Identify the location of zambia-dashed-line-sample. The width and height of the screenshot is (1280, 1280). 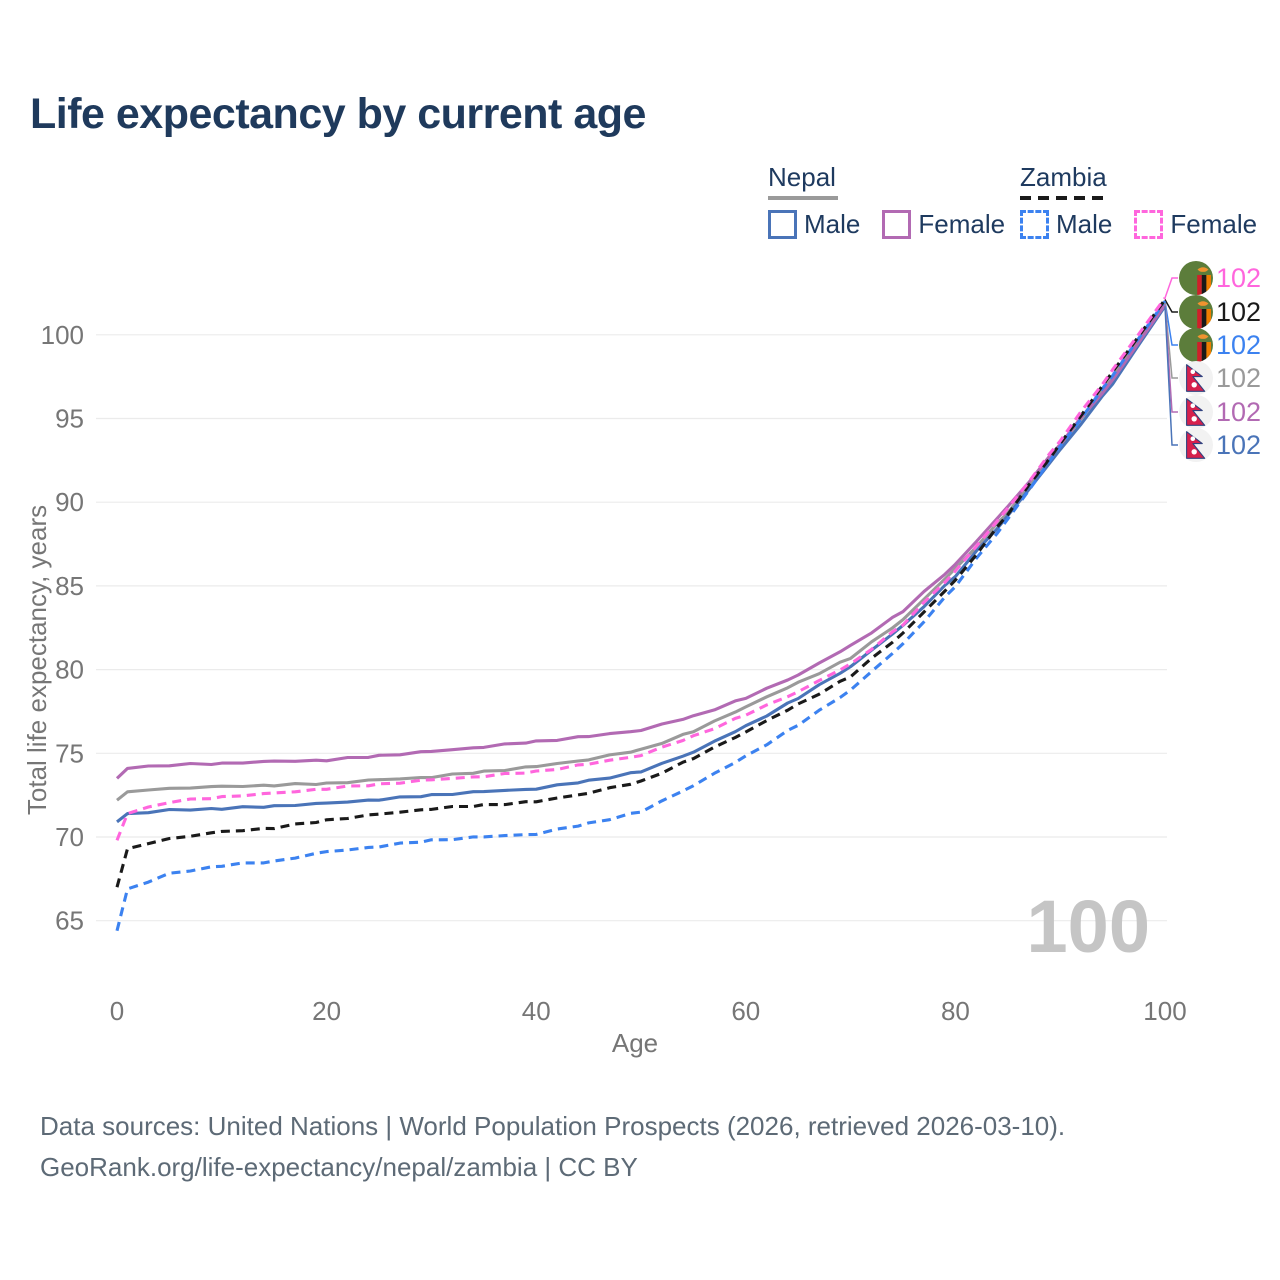
(1064, 198).